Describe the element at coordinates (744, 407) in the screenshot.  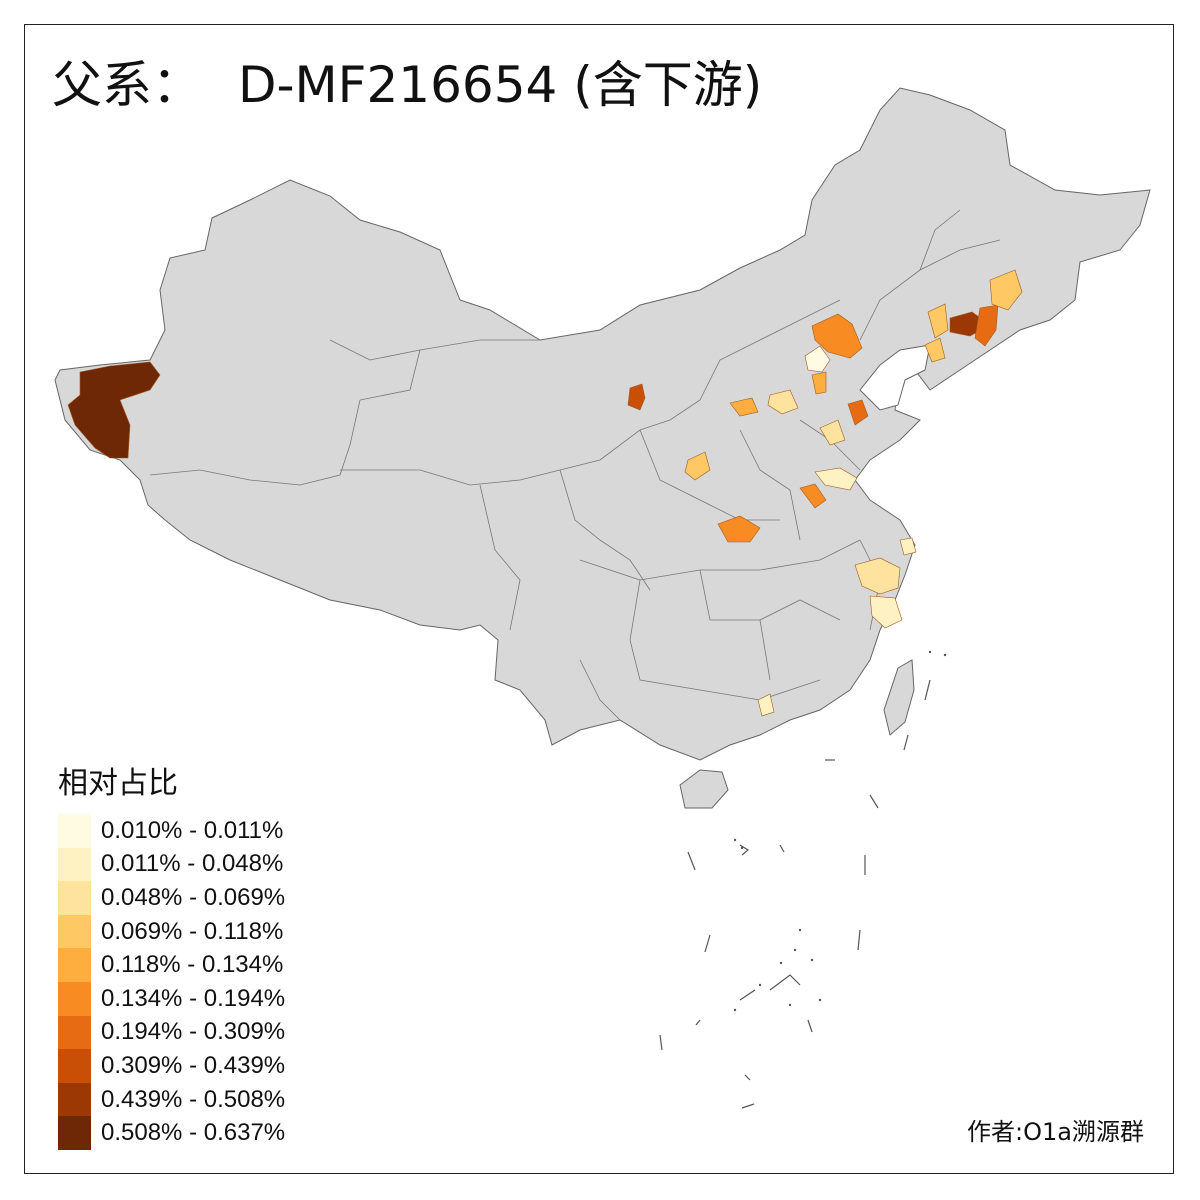
I see `region-shaanxi-north` at that location.